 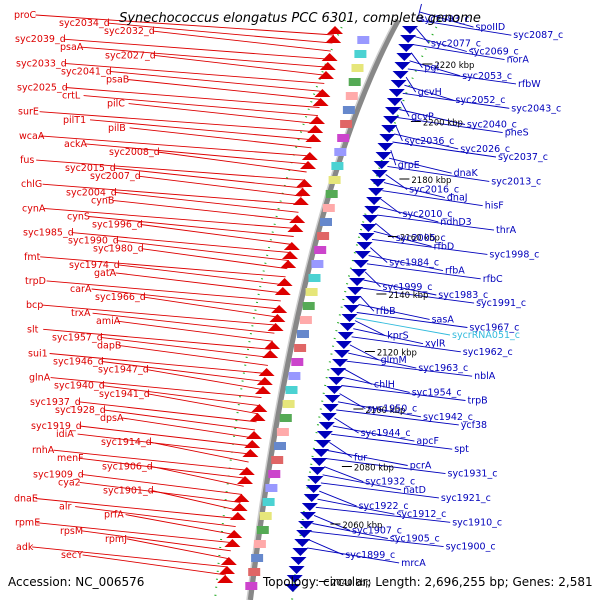 What do you see at coordinates (41, 63) in the screenshot?
I see `gene-label-left: syc2033_d` at bounding box center [41, 63].